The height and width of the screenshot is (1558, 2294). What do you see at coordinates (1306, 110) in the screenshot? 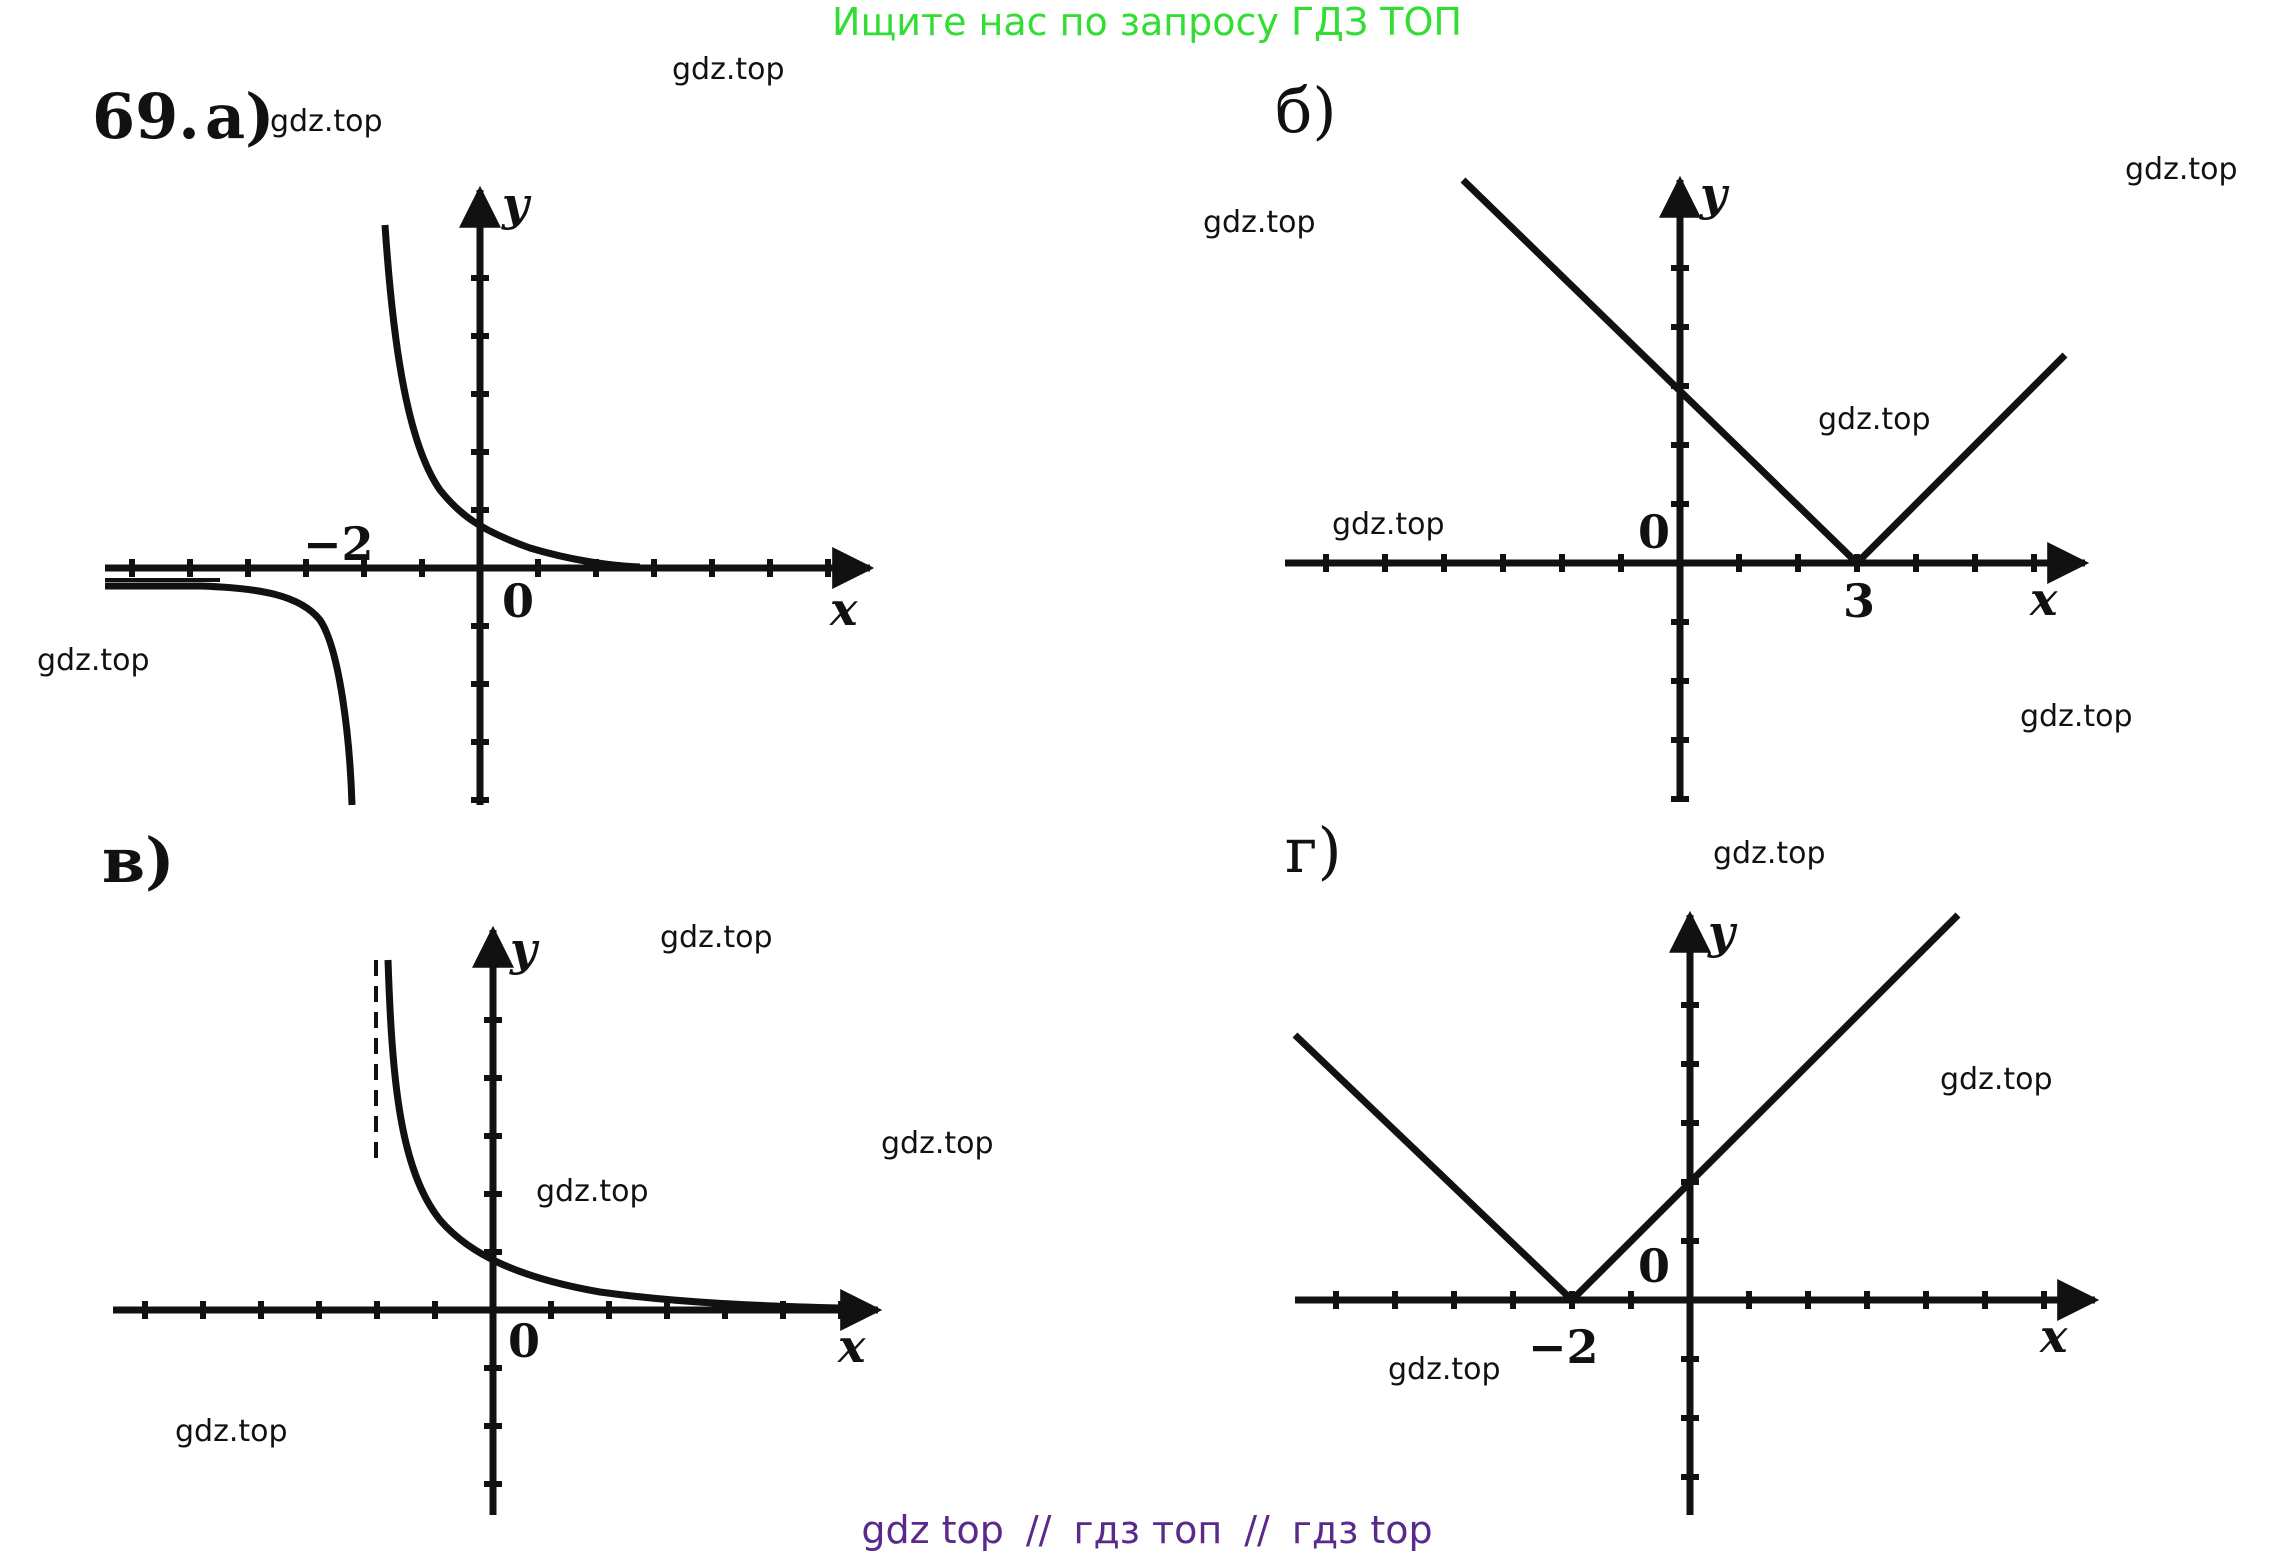
I see `part-b-label: б)` at bounding box center [1306, 110].